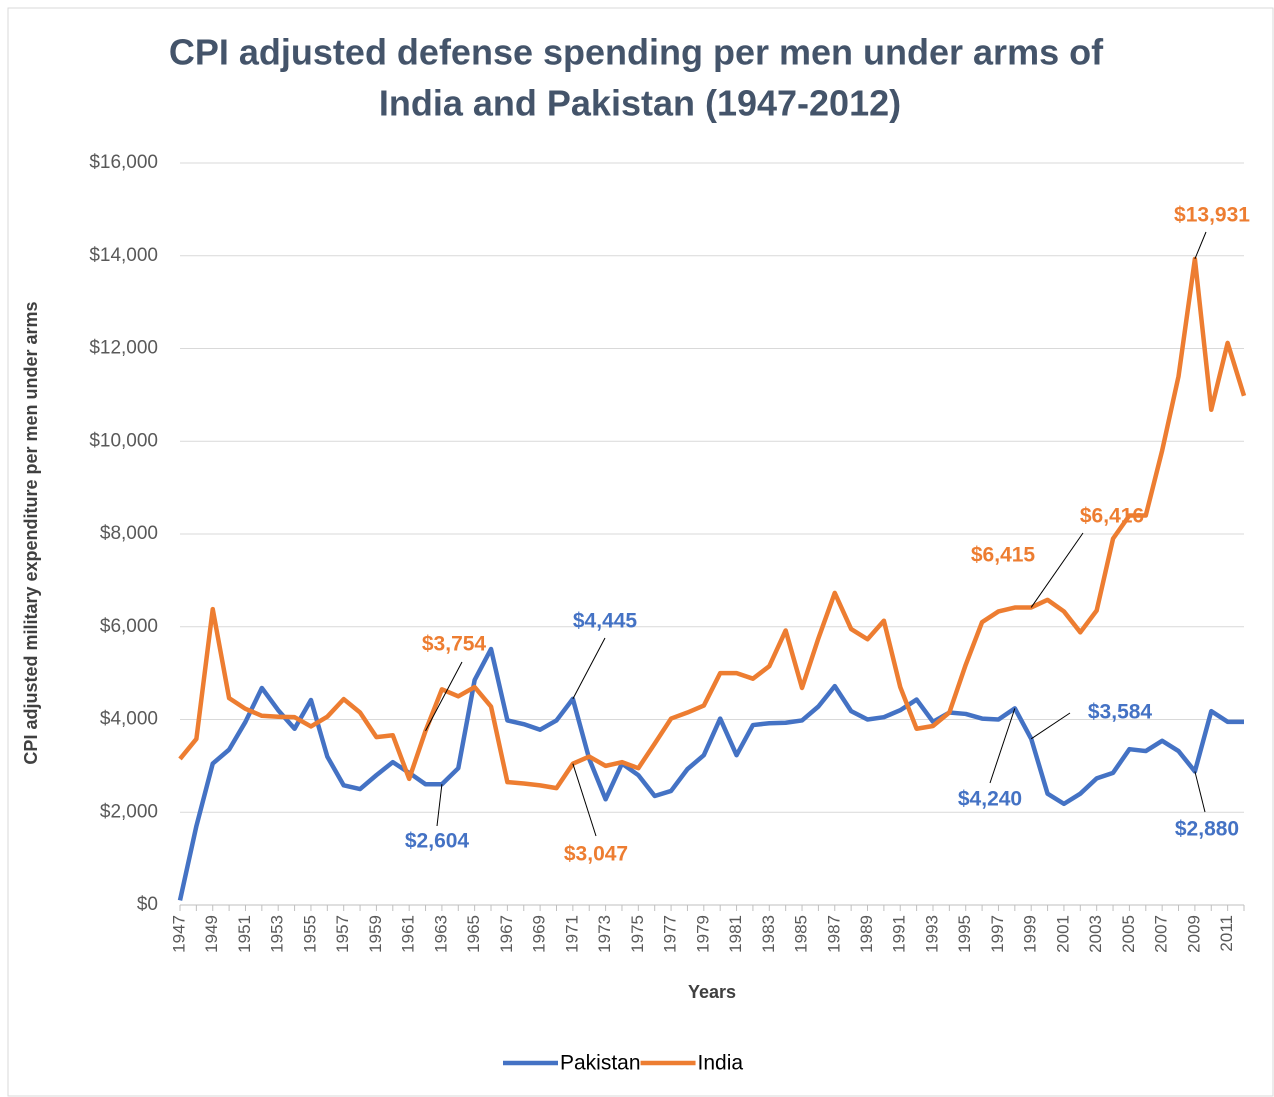 This screenshot has height=1097, width=1274. I want to click on data-label: $3,047, so click(596, 854).